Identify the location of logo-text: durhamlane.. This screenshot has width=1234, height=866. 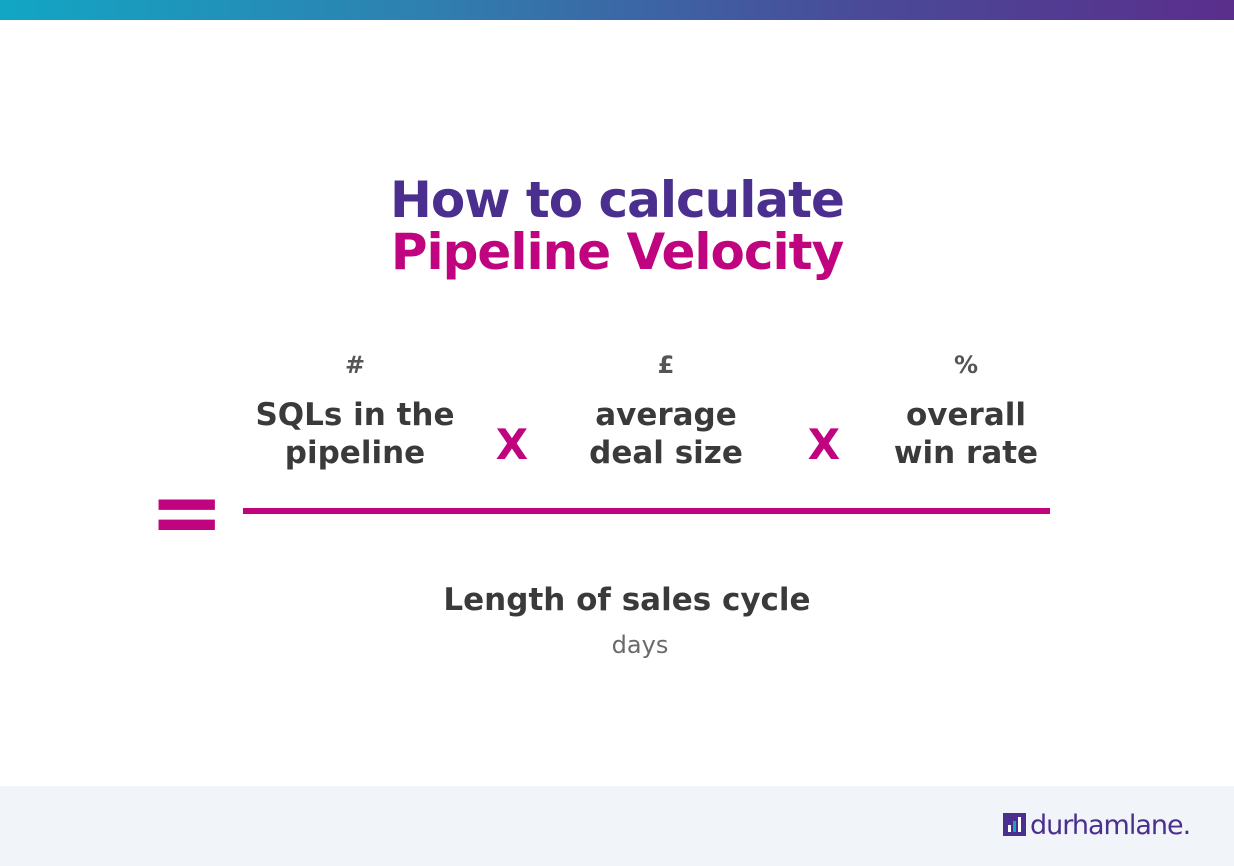
(1110, 825).